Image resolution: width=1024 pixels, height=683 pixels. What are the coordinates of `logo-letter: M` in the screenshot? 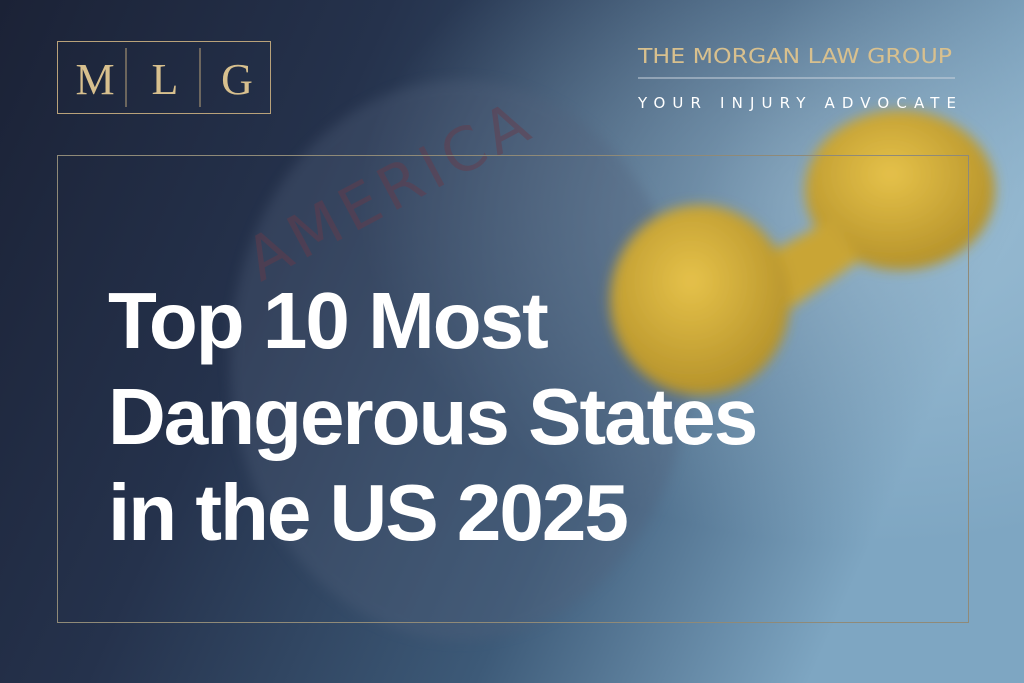 It's located at (94, 79).